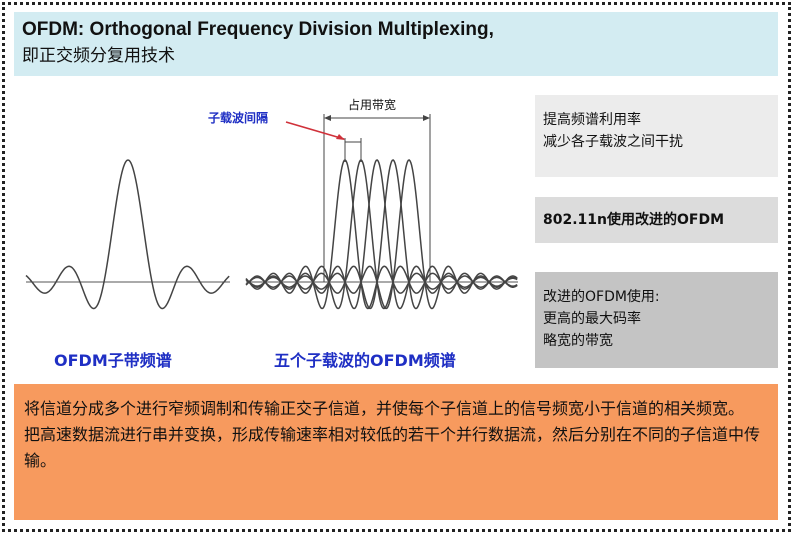 The width and height of the screenshot is (795, 536). Describe the element at coordinates (238, 117) in the screenshot. I see `spacing-label: 子载波间隔` at that location.